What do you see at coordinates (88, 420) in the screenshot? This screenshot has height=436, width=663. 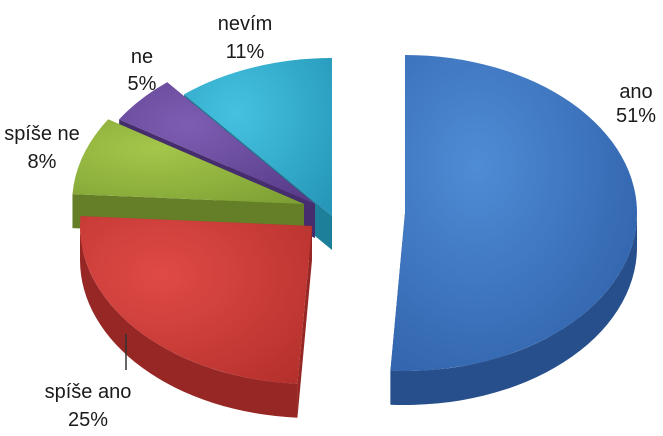 I see `label-value-spise-ano: 25%` at bounding box center [88, 420].